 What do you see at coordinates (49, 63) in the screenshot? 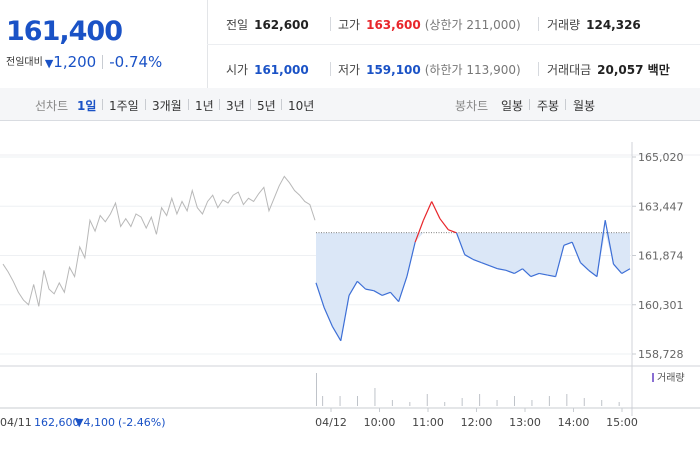
I see `down-triangle-icon: ▼` at bounding box center [49, 63].